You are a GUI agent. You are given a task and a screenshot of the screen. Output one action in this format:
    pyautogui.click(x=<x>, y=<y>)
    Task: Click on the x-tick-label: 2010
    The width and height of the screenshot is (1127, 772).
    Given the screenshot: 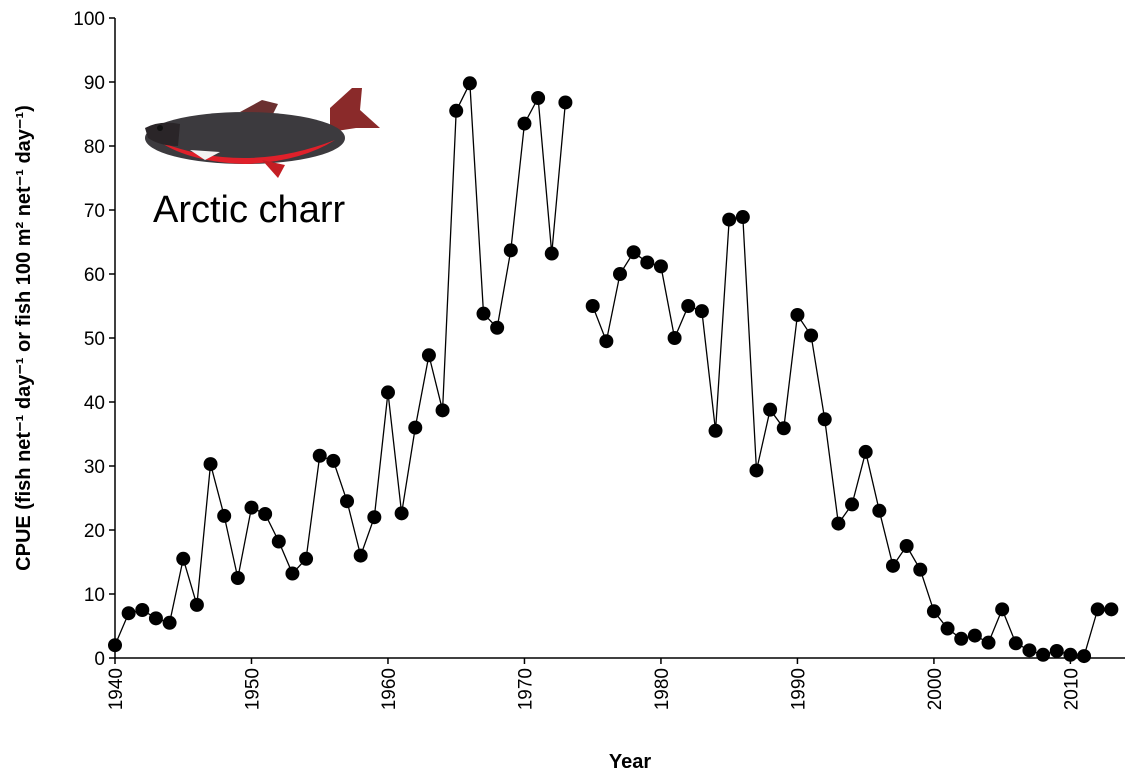 What is the action you would take?
    pyautogui.click(x=1071, y=689)
    